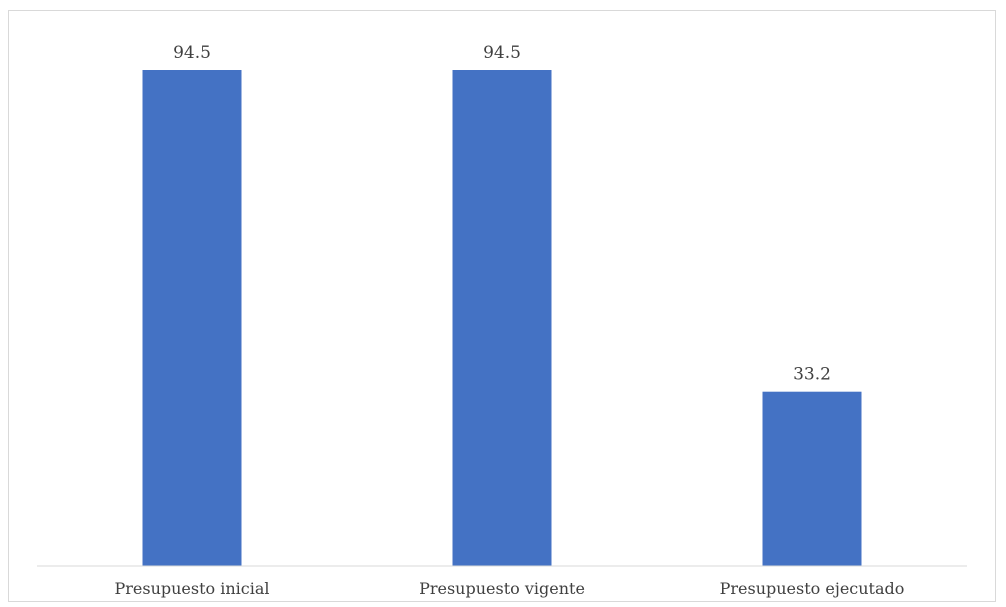 The image size is (1006, 607). What do you see at coordinates (502, 588) in the screenshot?
I see `x-tick-label-2: Presupuesto vigente` at bounding box center [502, 588].